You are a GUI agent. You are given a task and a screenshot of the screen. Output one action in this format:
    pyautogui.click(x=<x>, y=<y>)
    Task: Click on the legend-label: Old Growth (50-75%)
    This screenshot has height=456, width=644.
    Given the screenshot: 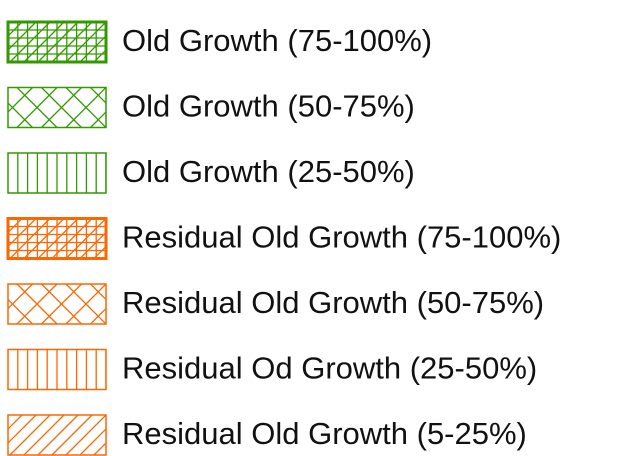 What is the action you would take?
    pyautogui.click(x=268, y=106)
    